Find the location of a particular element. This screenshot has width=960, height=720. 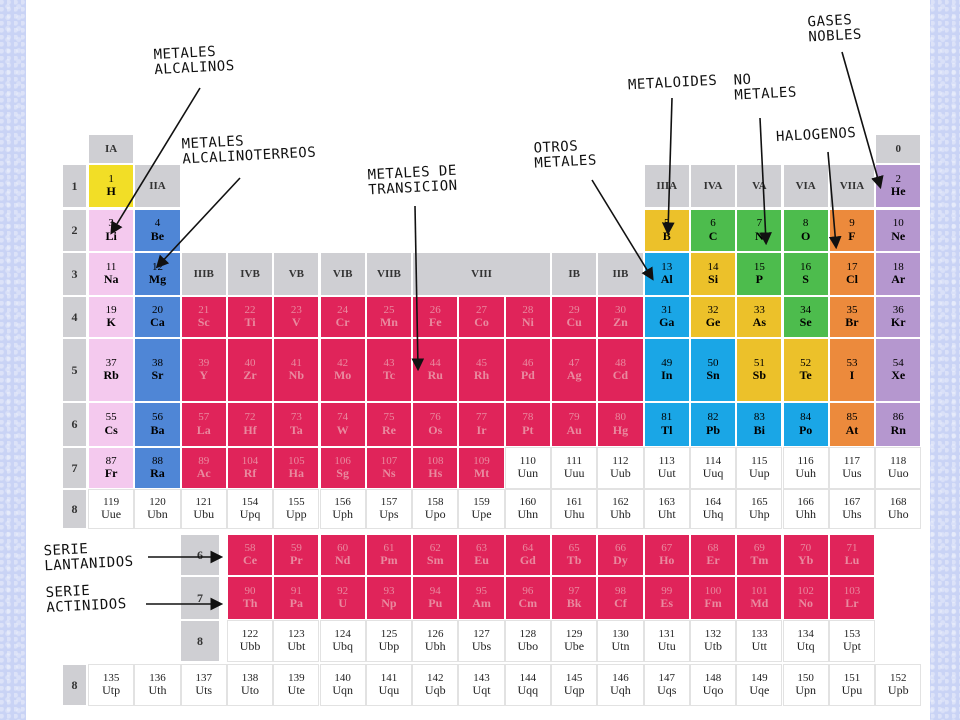

element-fm: 100 Fm is located at coordinates (713, 598).